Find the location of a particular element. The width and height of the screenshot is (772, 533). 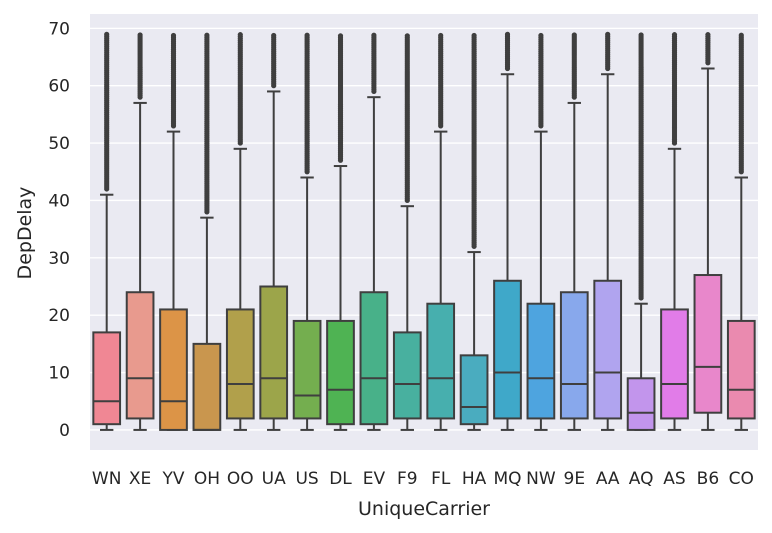

x-tick-label: US is located at coordinates (306, 479).